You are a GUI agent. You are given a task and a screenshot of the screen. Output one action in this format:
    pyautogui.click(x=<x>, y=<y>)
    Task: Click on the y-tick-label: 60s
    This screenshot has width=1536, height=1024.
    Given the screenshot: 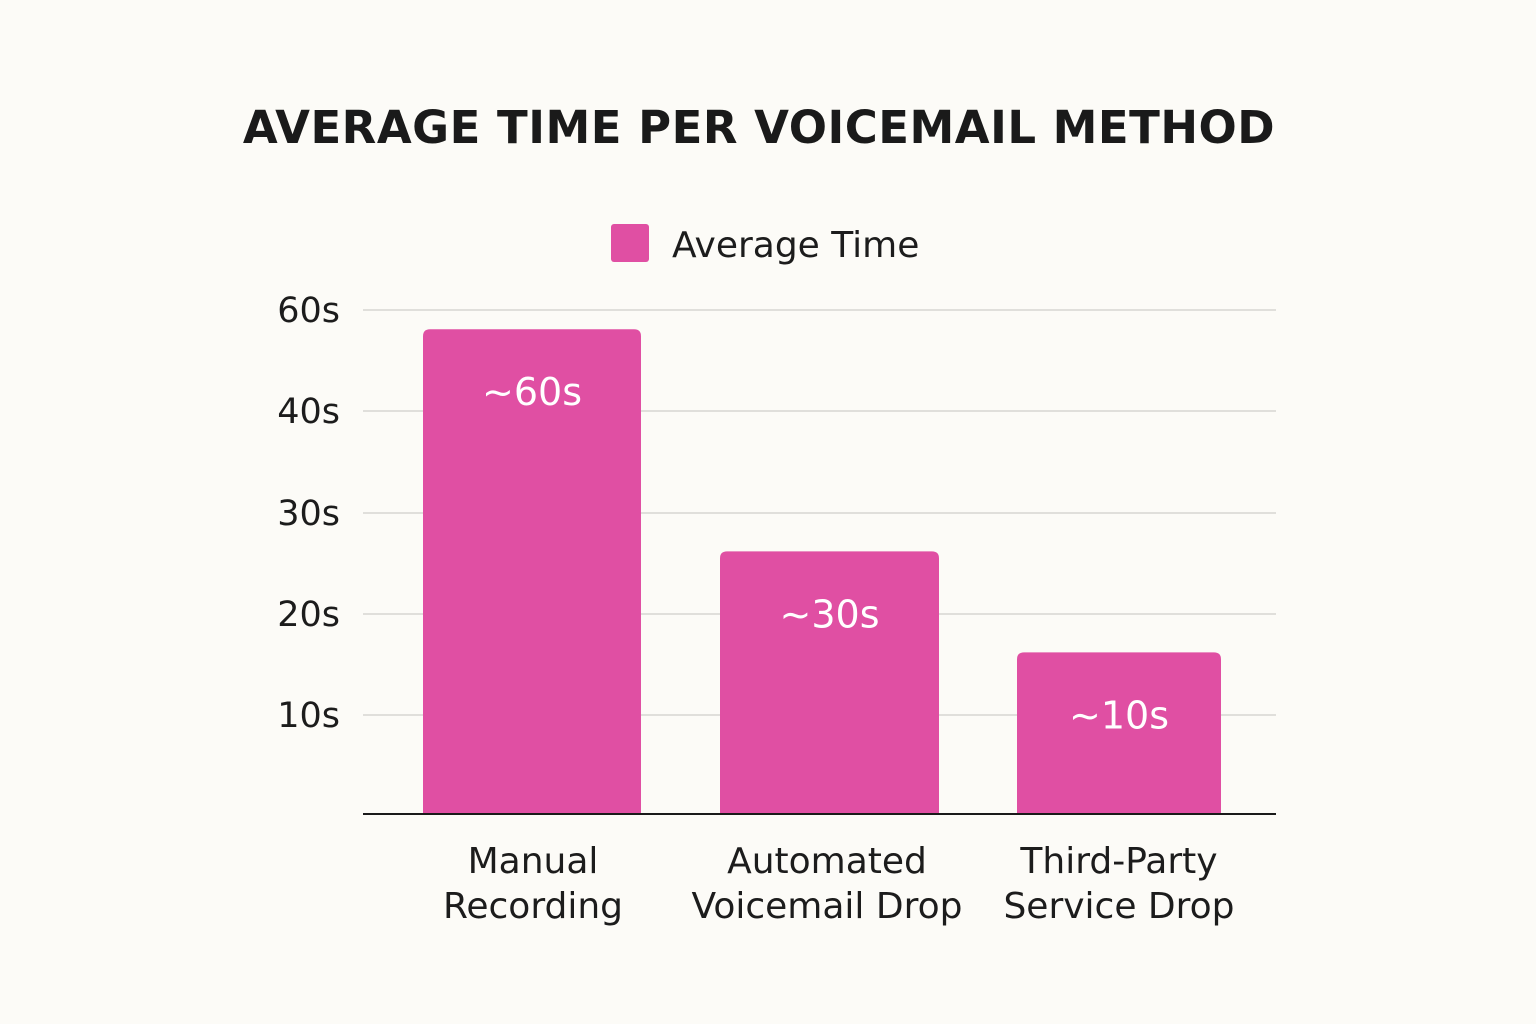 What is the action you would take?
    pyautogui.click(x=308, y=311)
    